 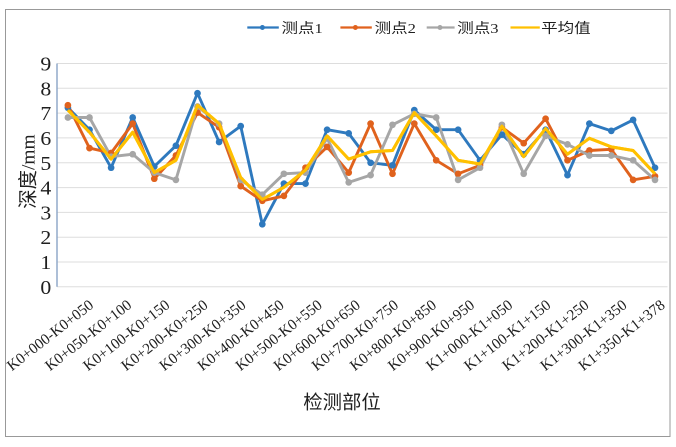 What do you see at coordinates (478, 29) in the screenshot?
I see `svg-text: 测点3` at bounding box center [478, 29].